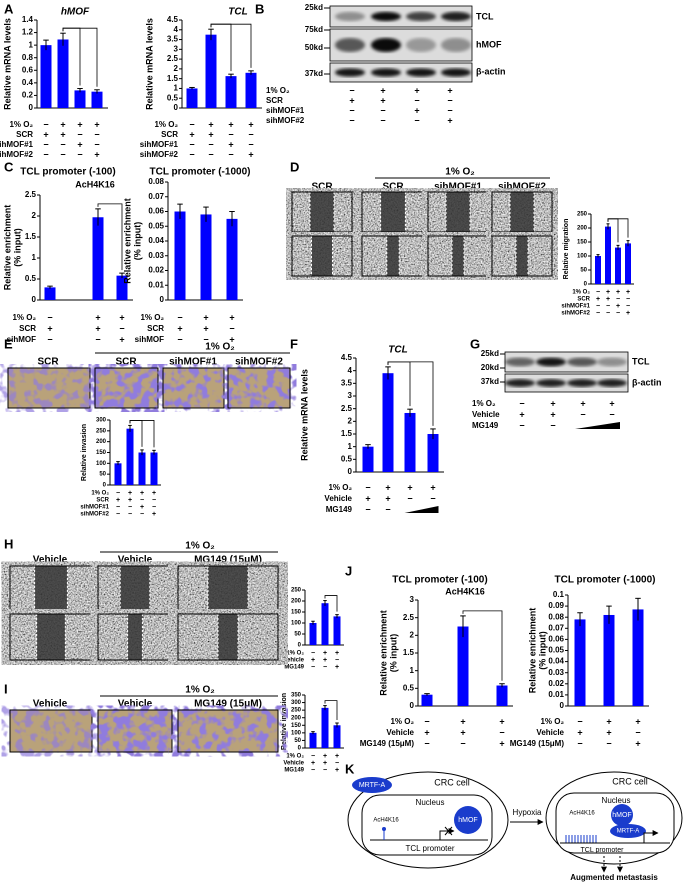  I want to click on y-tick-label: 4, so click(176, 29).